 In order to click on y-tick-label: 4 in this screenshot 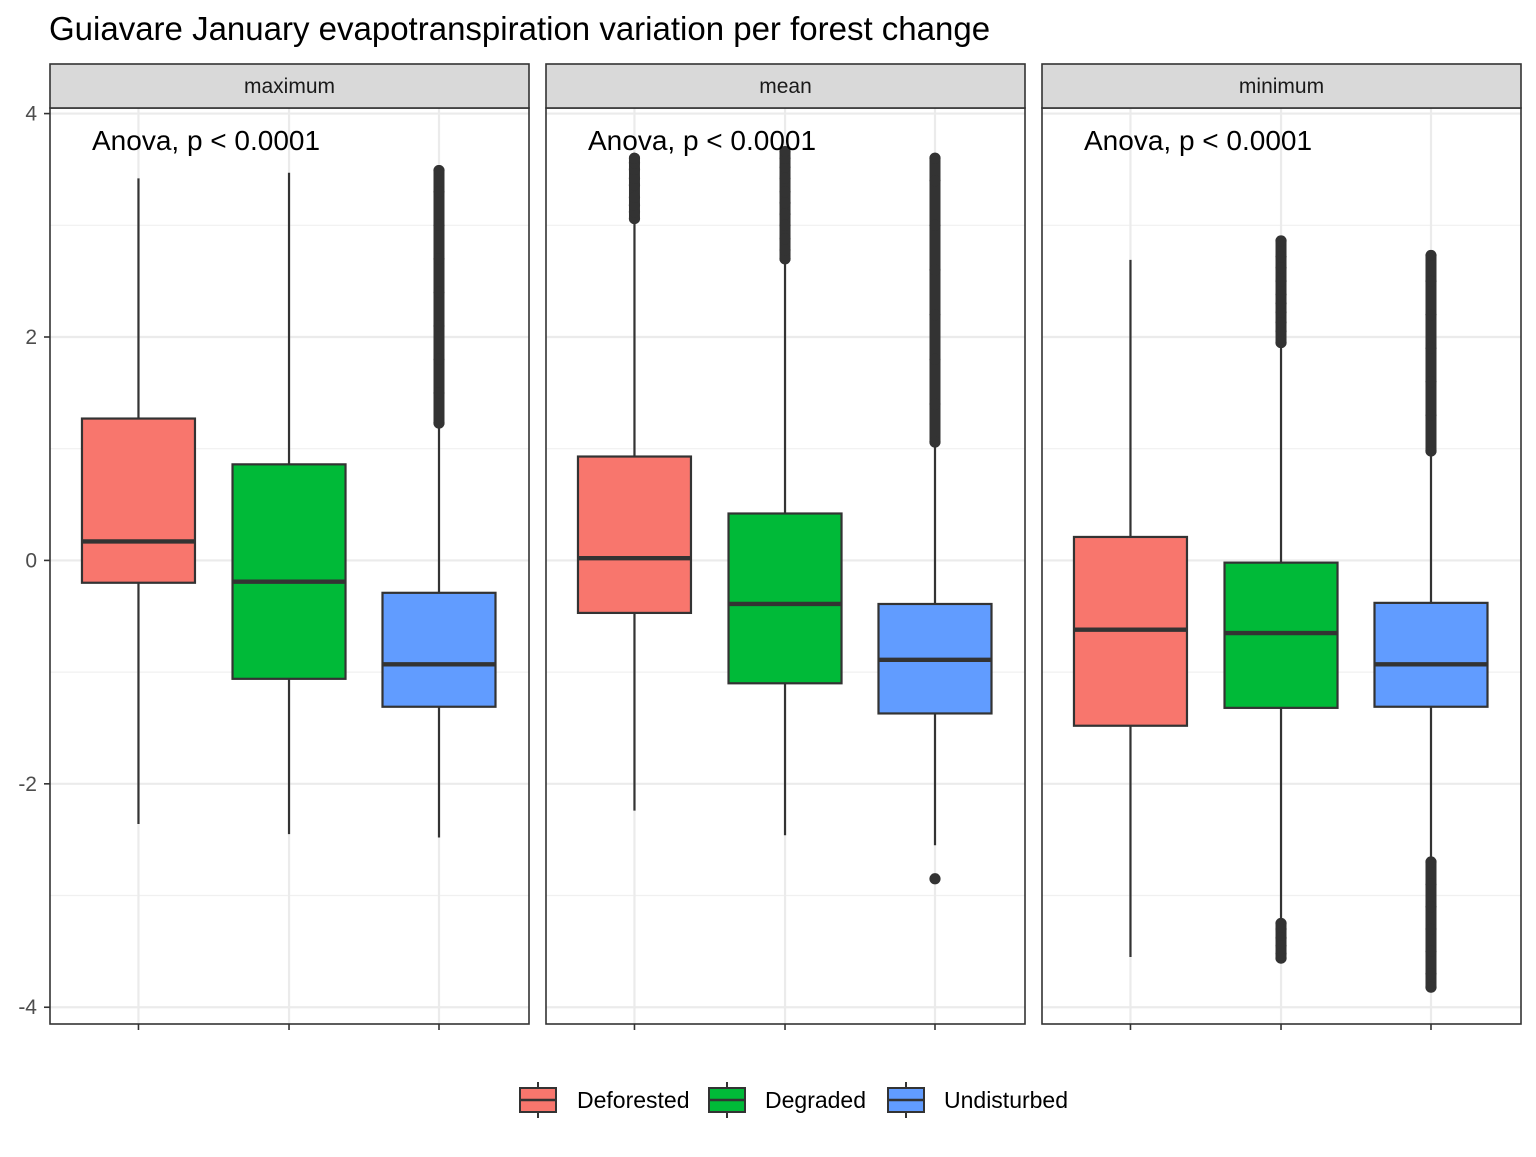, I will do `click(31, 114)`.